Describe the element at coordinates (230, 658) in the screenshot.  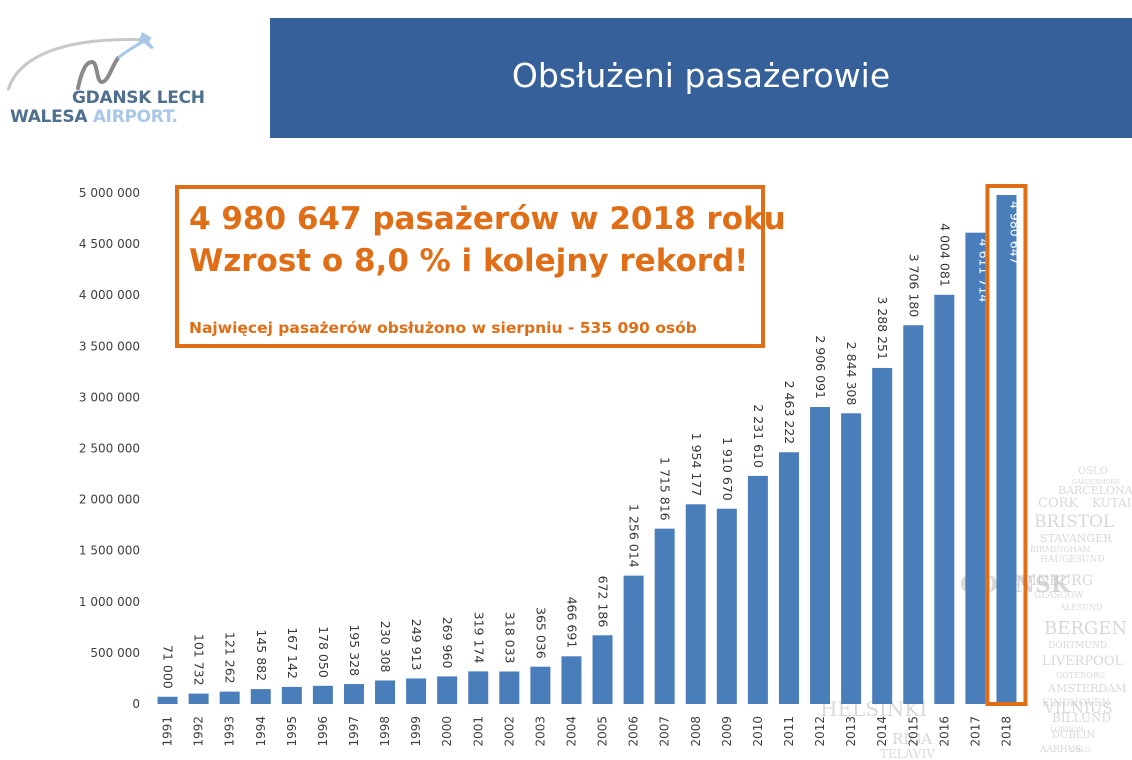
I see `data-label: 121 262` at that location.